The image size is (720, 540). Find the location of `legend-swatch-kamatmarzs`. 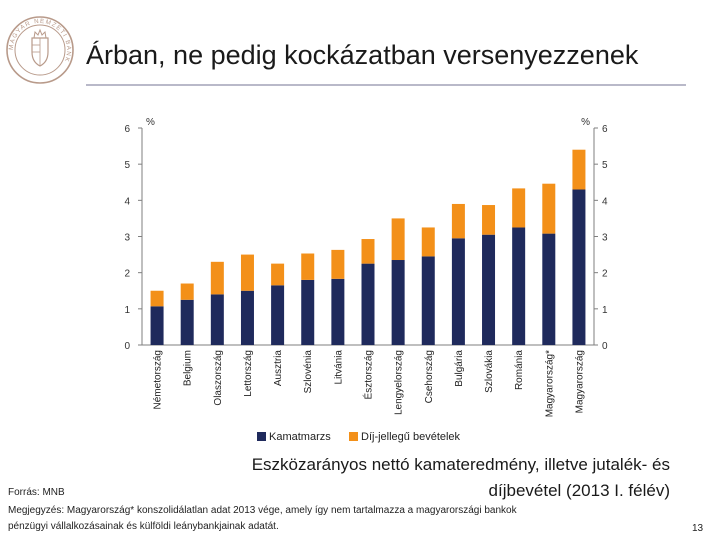

legend-swatch-kamatmarzs is located at coordinates (261, 436).